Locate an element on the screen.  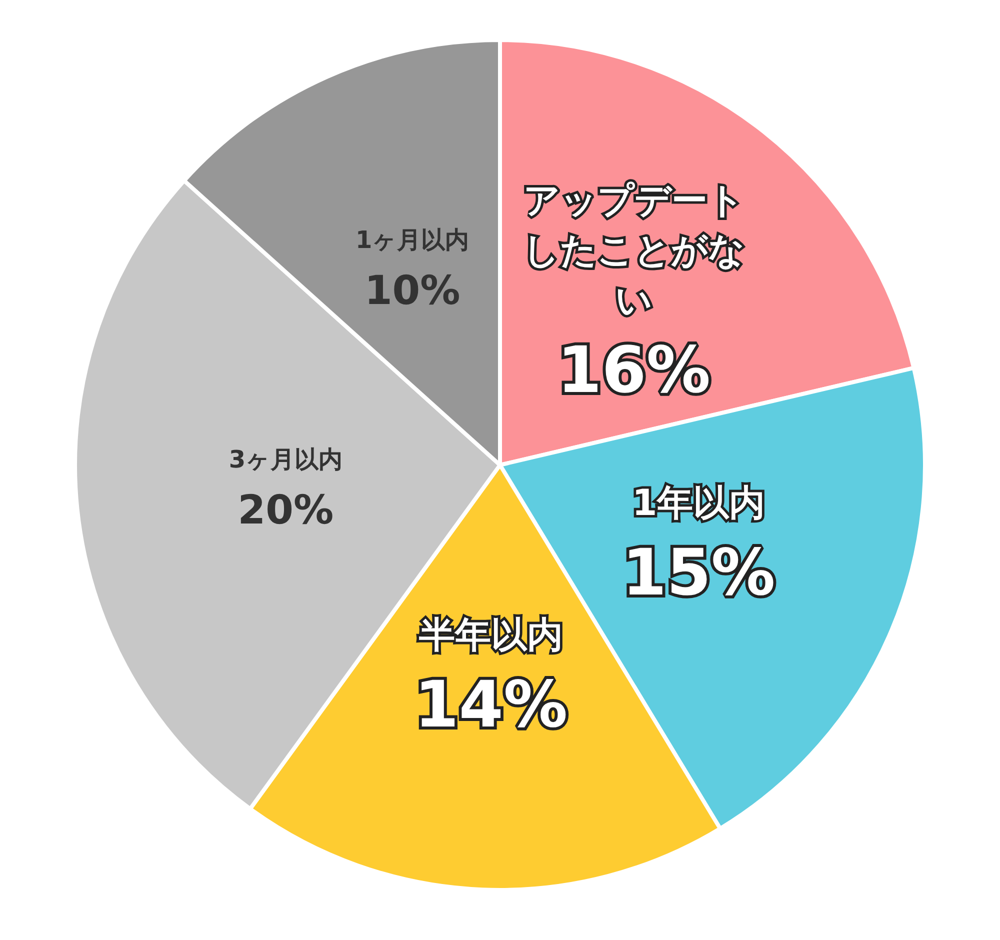
data-label: 20% is located at coordinates (286, 511).